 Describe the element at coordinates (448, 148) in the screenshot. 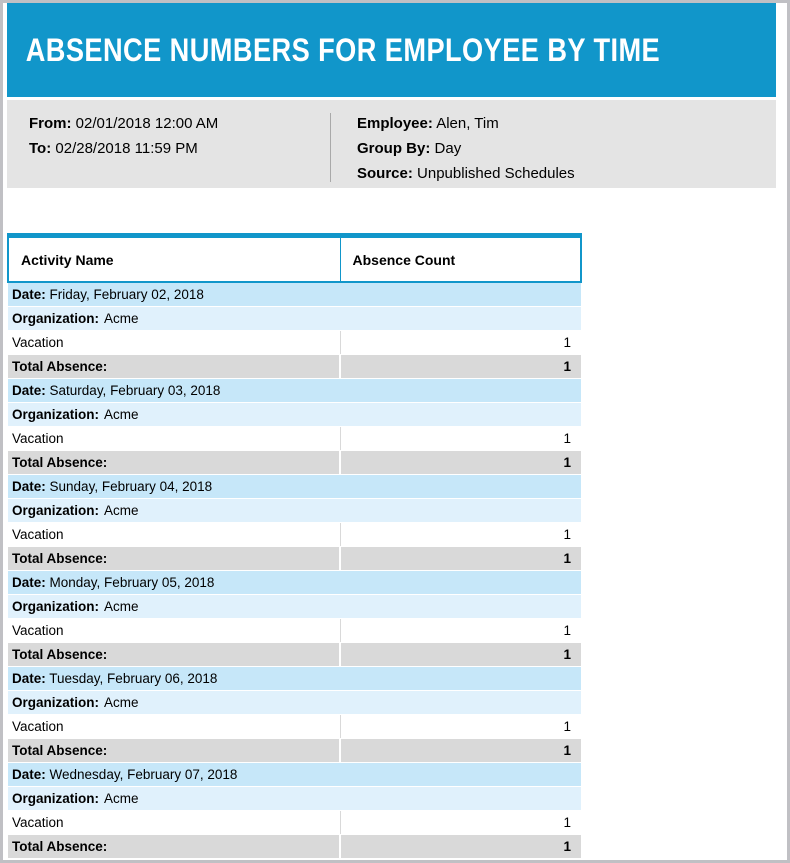

I see `group-by-value: Day` at that location.